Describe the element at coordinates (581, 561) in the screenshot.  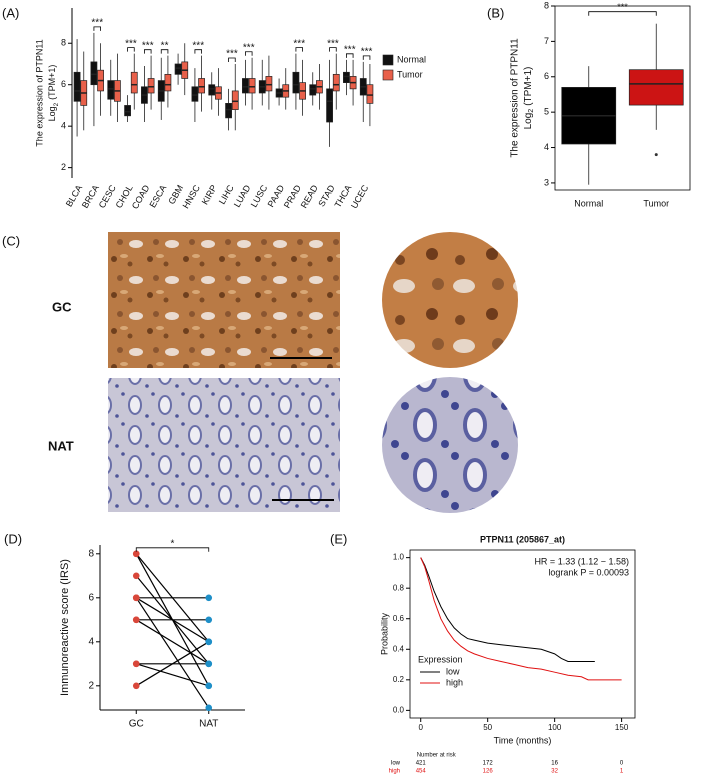
I see `annotation: HR = 1.33 (1.12 − 1.58)` at that location.